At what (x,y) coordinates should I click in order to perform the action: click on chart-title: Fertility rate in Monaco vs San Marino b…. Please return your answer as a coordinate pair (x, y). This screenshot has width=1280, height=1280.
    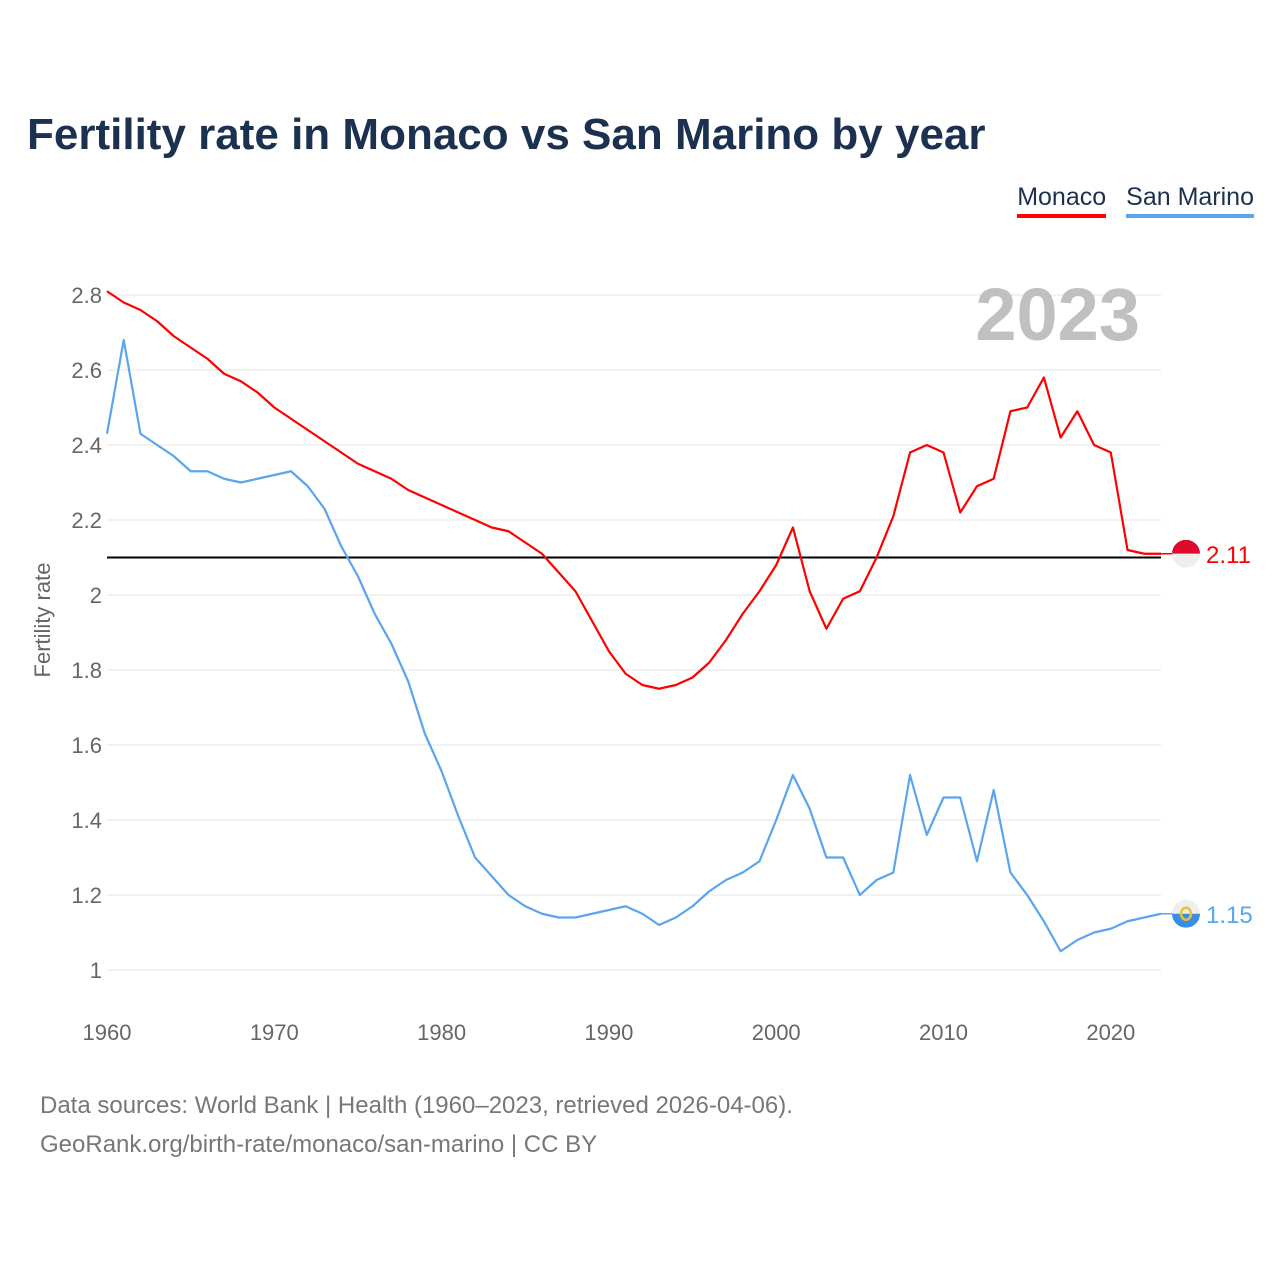
    Looking at the image, I should click on (506, 134).